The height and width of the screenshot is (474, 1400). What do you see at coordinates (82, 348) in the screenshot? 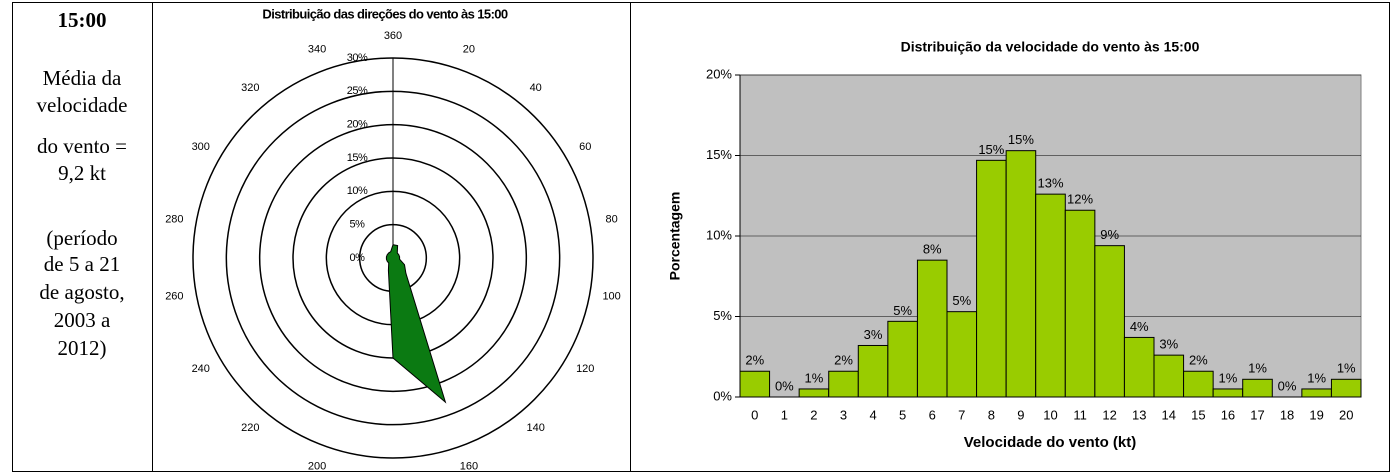
I see `panel-line: 2012)` at bounding box center [82, 348].